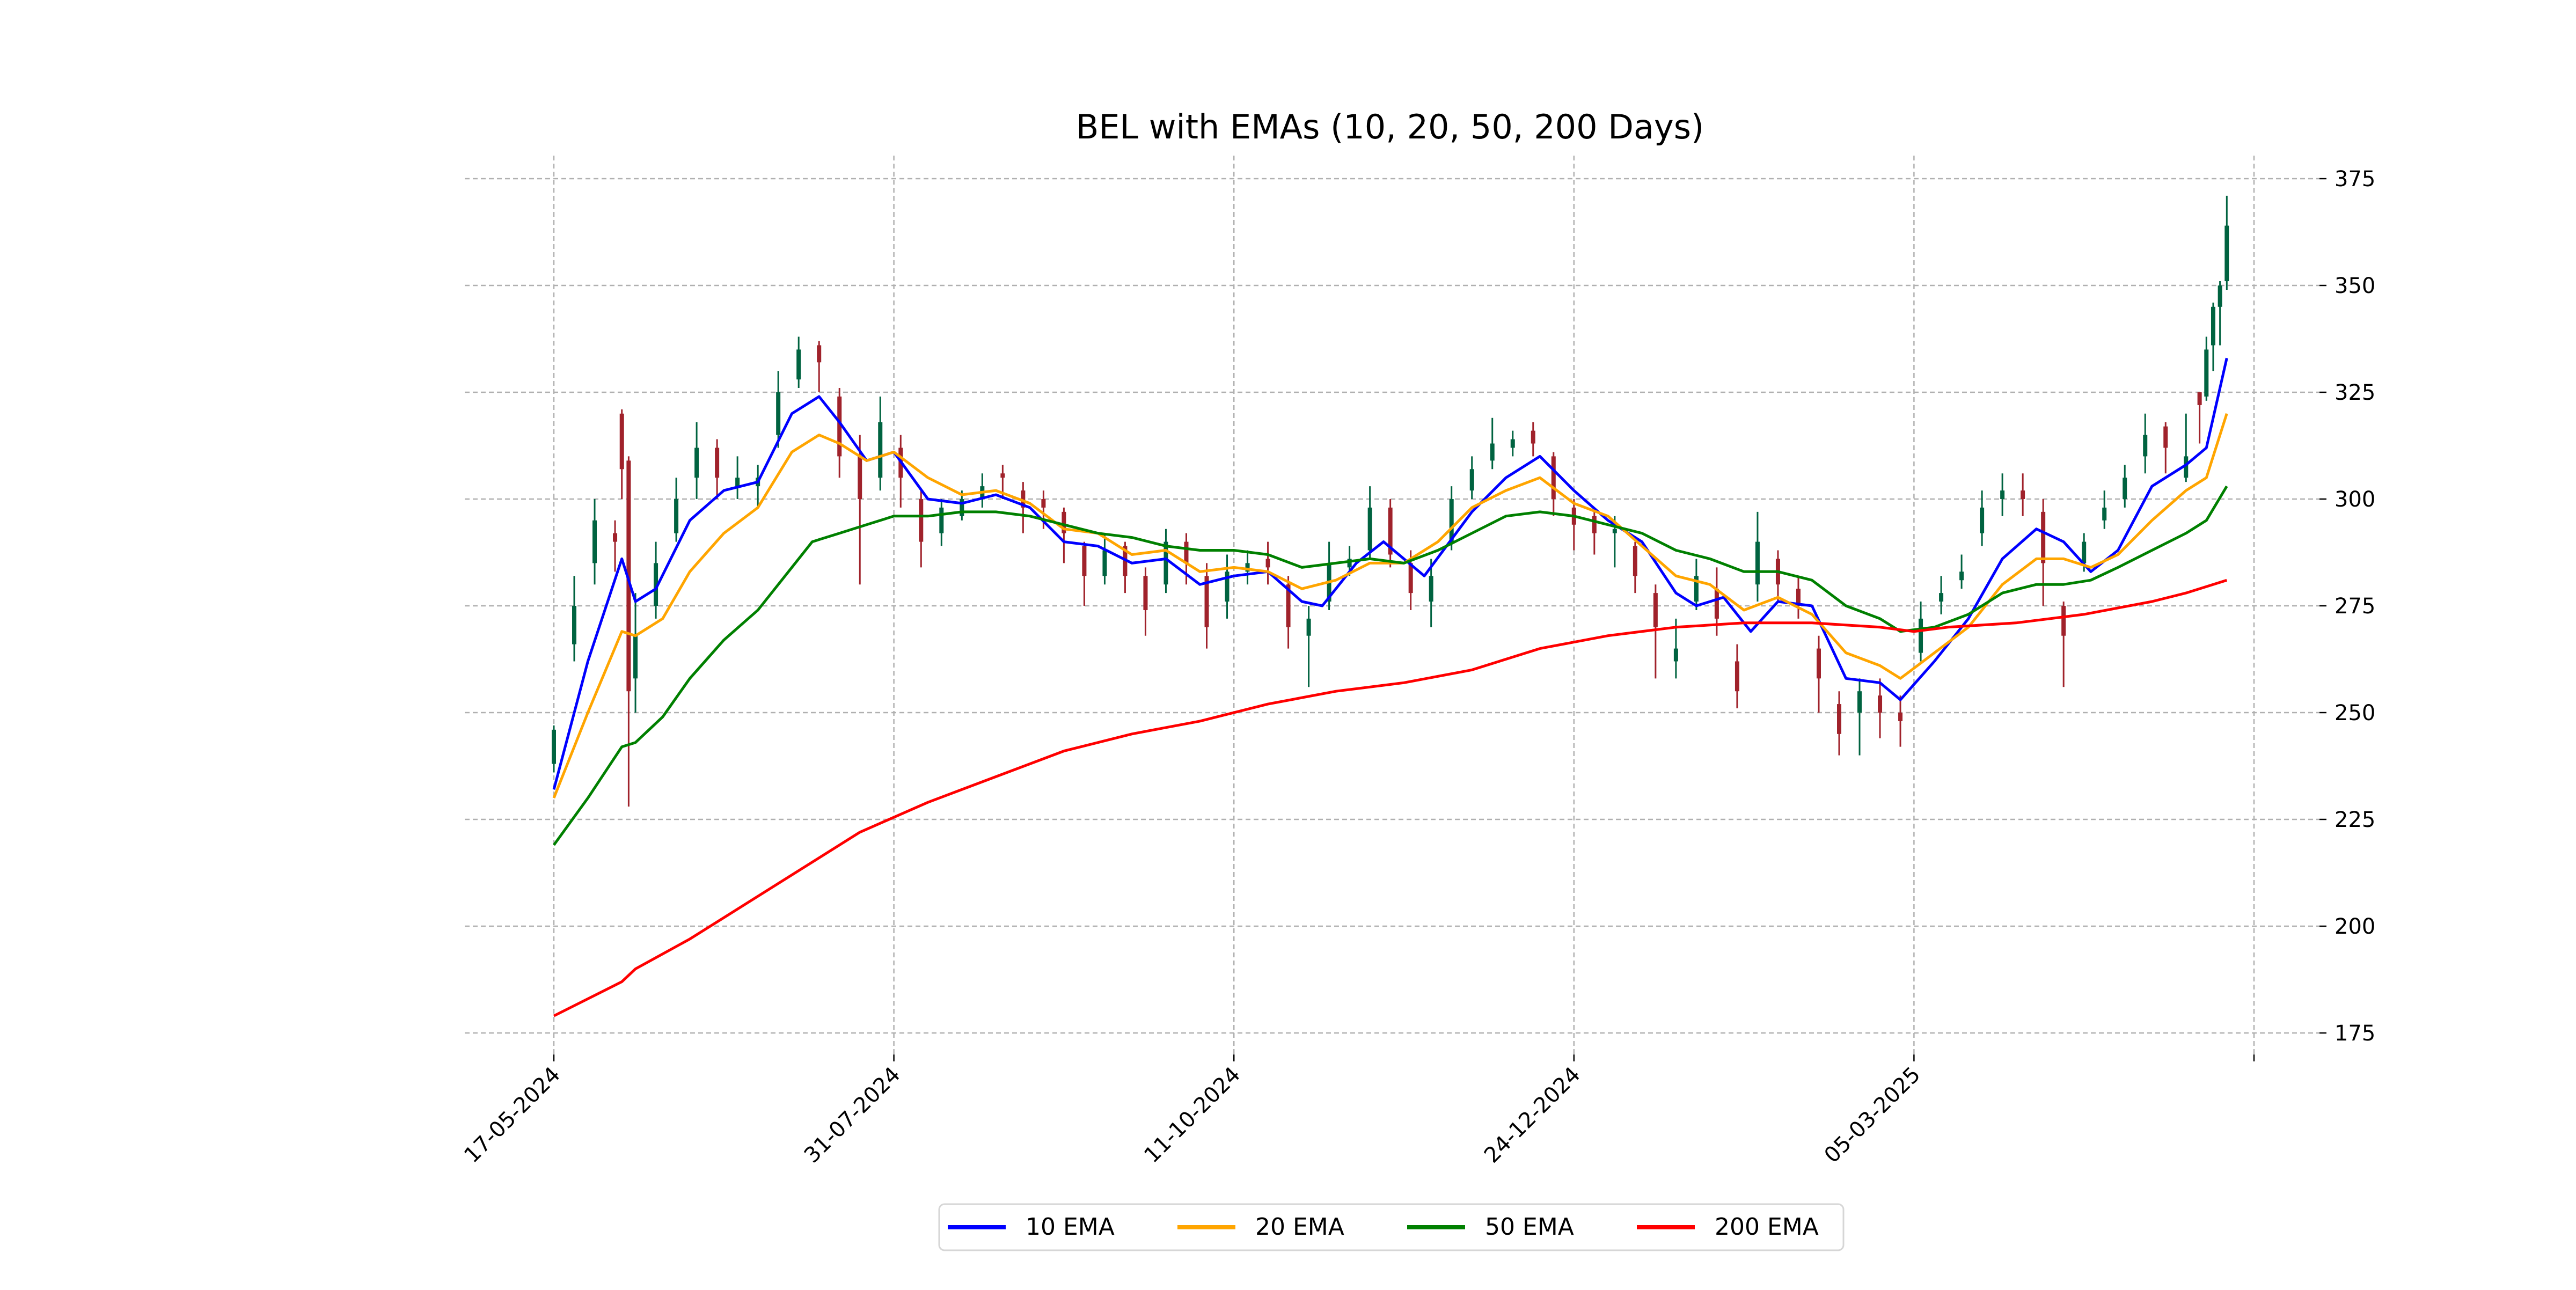 The width and height of the screenshot is (2576, 1290). I want to click on legend-label: 200 EMA, so click(1767, 1227).